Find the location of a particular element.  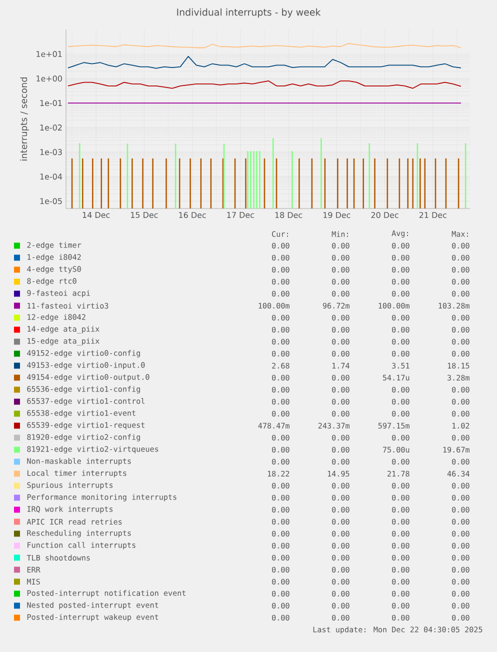

y-axis-title: interrupts / second is located at coordinates (24, 118).